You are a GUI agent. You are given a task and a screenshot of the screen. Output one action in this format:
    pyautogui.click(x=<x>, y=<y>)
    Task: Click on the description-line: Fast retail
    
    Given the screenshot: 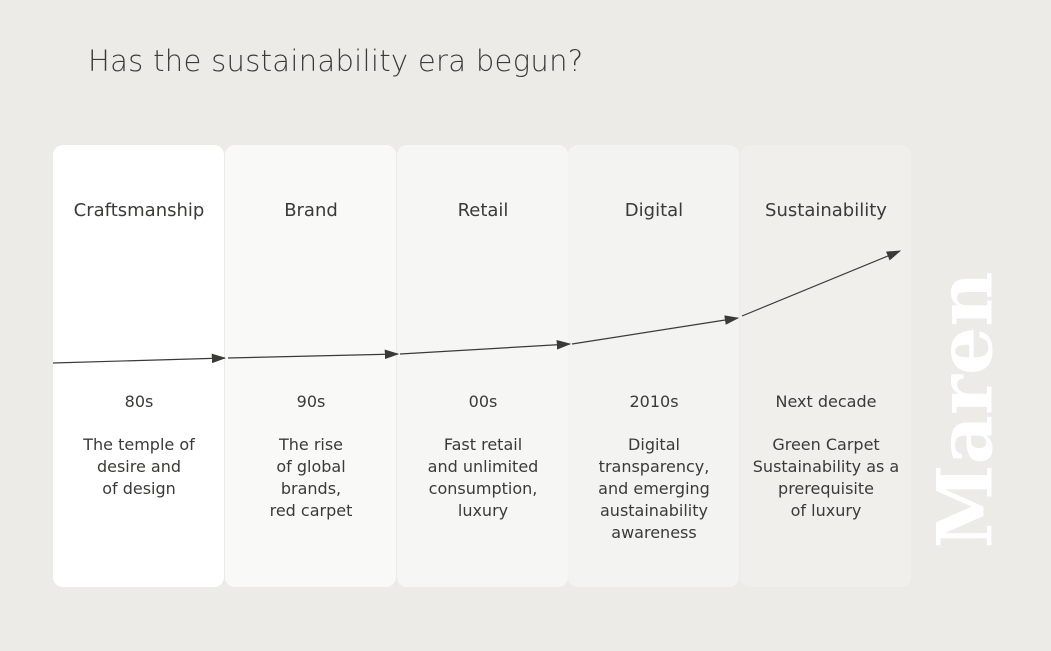 What is the action you would take?
    pyautogui.click(x=483, y=444)
    